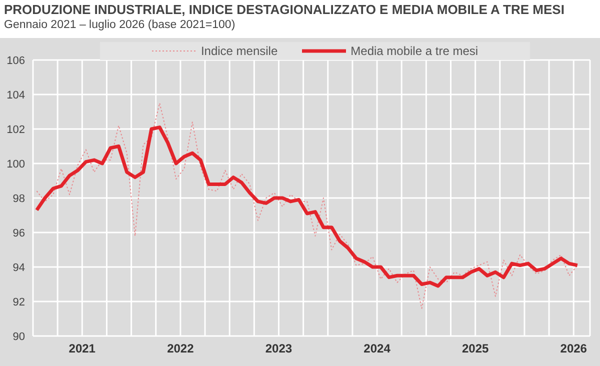 This screenshot has height=366, width=600. What do you see at coordinates (15, 164) in the screenshot?
I see `y-tick-label: 100` at bounding box center [15, 164].